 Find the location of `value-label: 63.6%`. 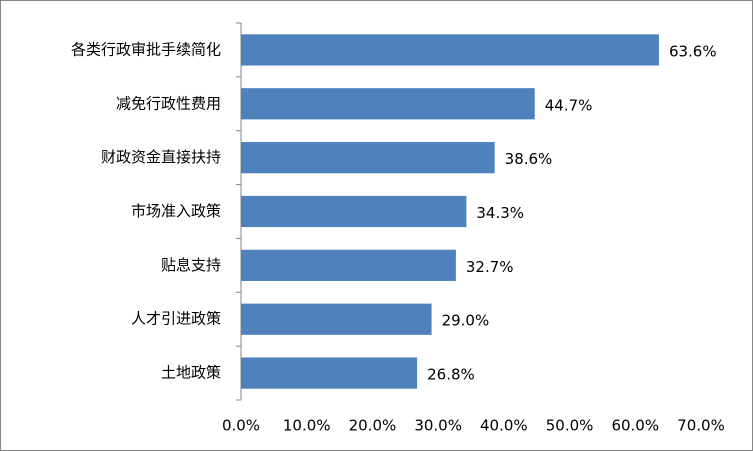

value-label: 63.6% is located at coordinates (693, 51).